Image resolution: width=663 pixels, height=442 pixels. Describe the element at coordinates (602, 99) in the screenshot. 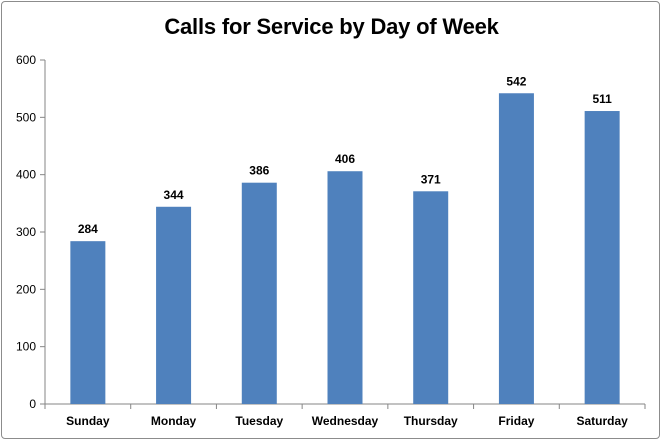

I see `data-label: 511` at that location.